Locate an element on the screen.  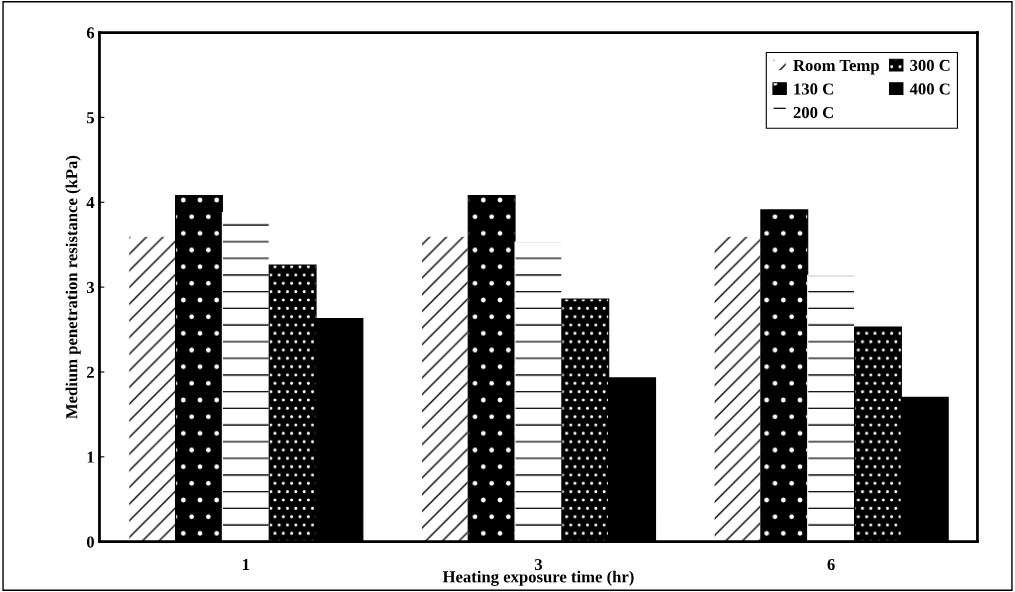
legend-label: 130 C is located at coordinates (813, 89).